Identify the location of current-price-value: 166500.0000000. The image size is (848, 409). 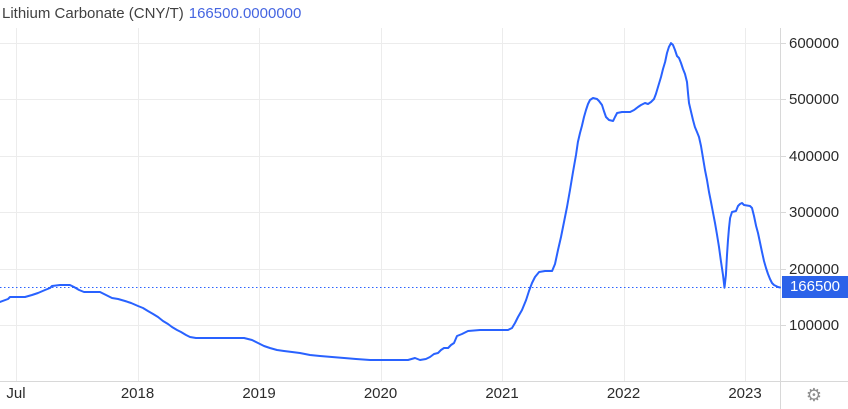
(245, 13).